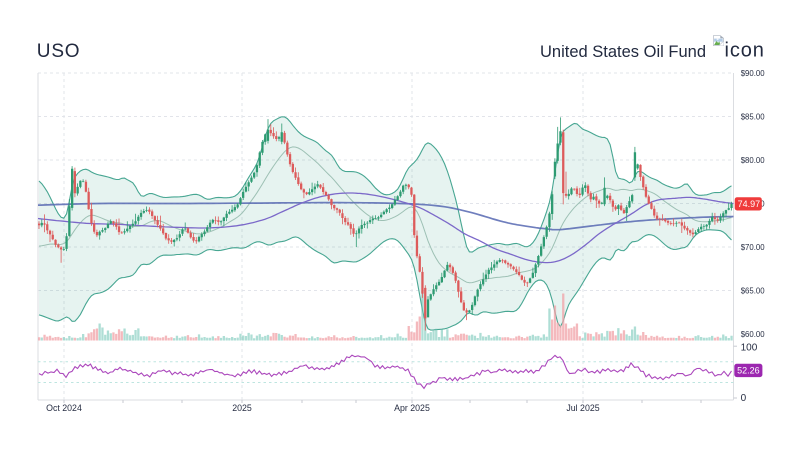 The height and width of the screenshot is (455, 800). I want to click on svg-text: $70.00, so click(753, 247).